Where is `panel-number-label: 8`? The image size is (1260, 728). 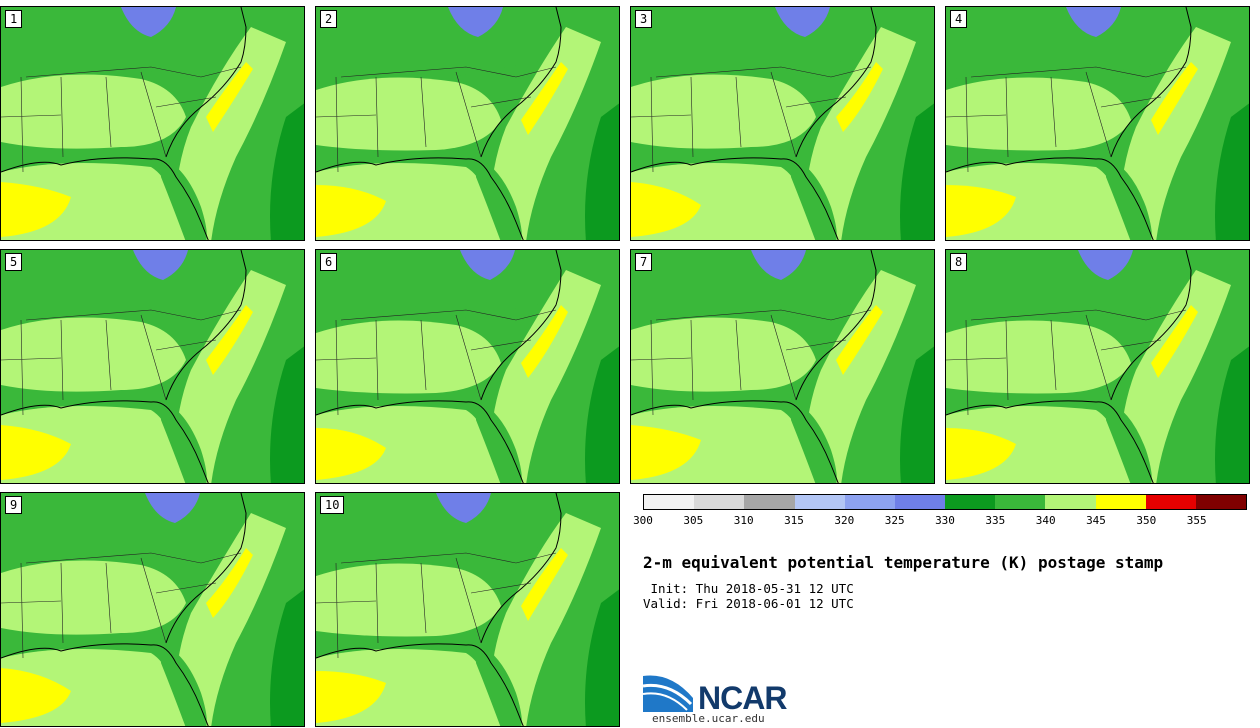
panel-number-label: 8 is located at coordinates (959, 262).